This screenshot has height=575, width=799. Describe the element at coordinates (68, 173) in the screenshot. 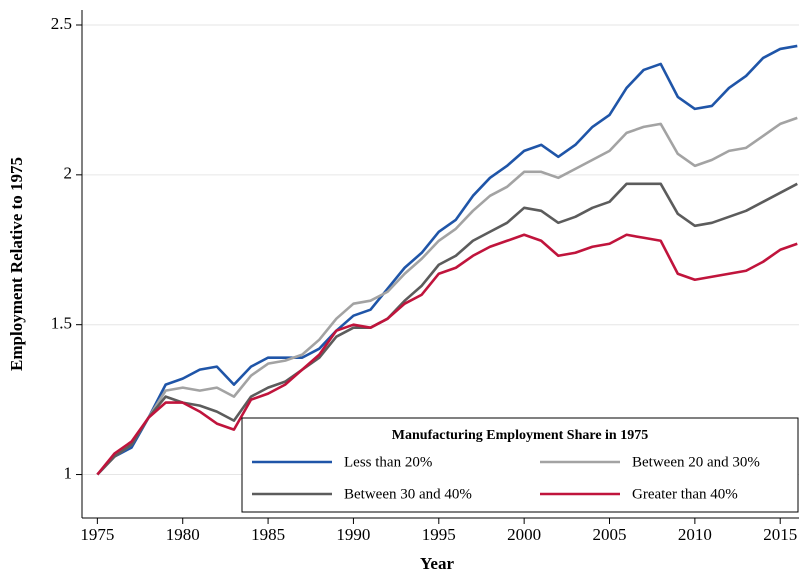

I see `y-tick-label: 2` at that location.